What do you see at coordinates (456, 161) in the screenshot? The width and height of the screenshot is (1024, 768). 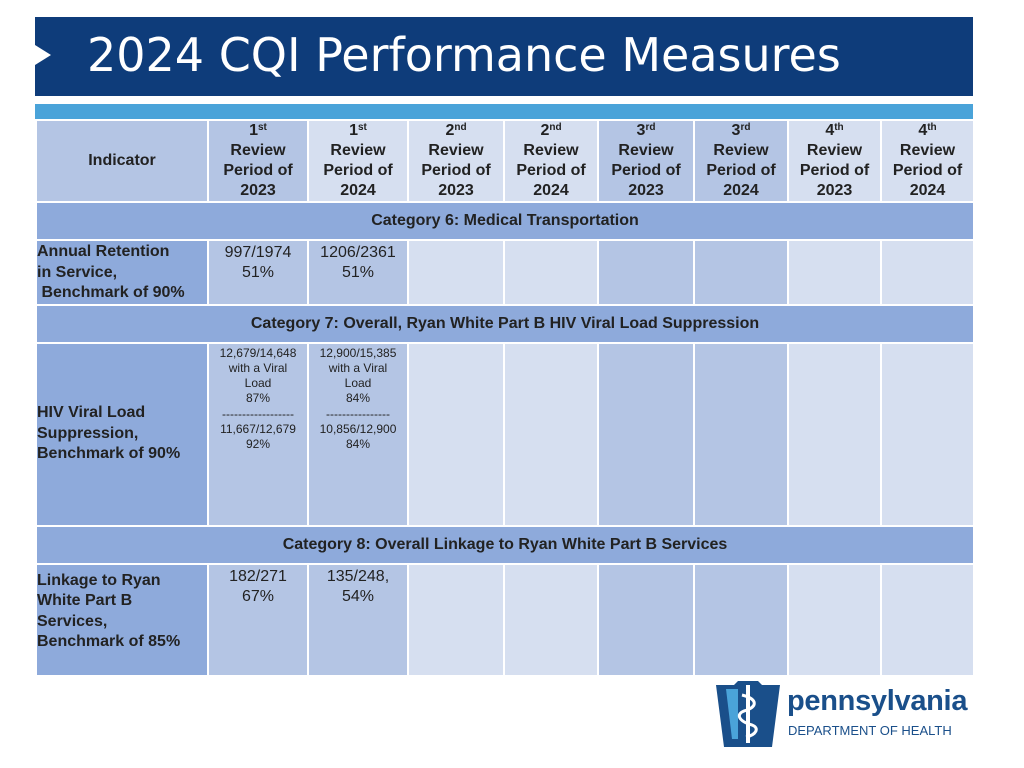 I see `period-header: 2nd Review Period of 2023` at bounding box center [456, 161].